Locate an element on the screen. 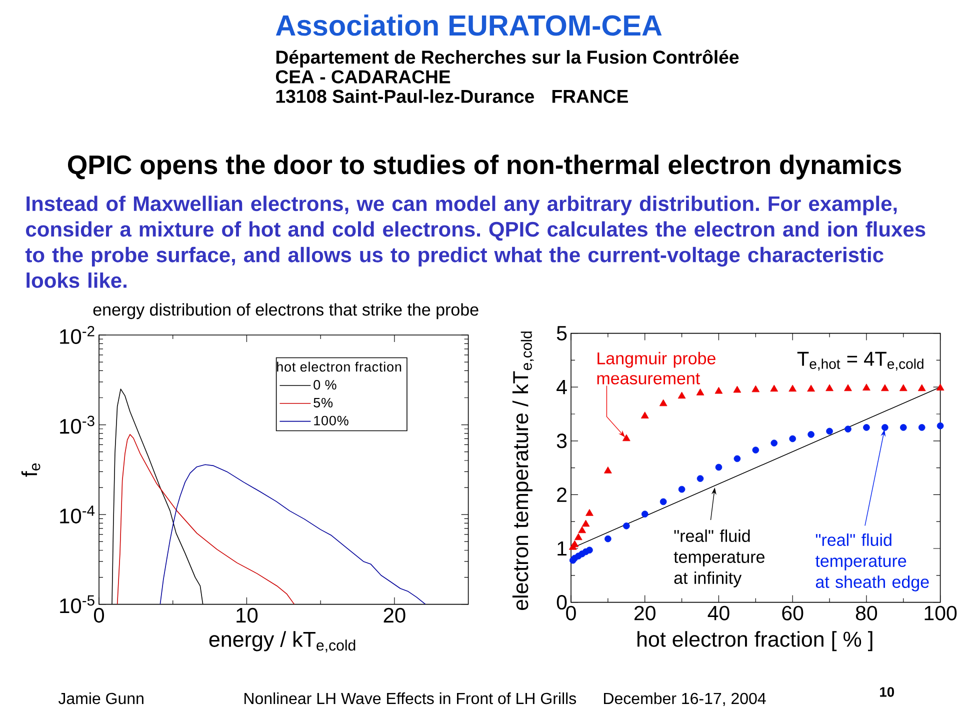 The image size is (960, 720). y-tick-label: 0 is located at coordinates (561, 602).